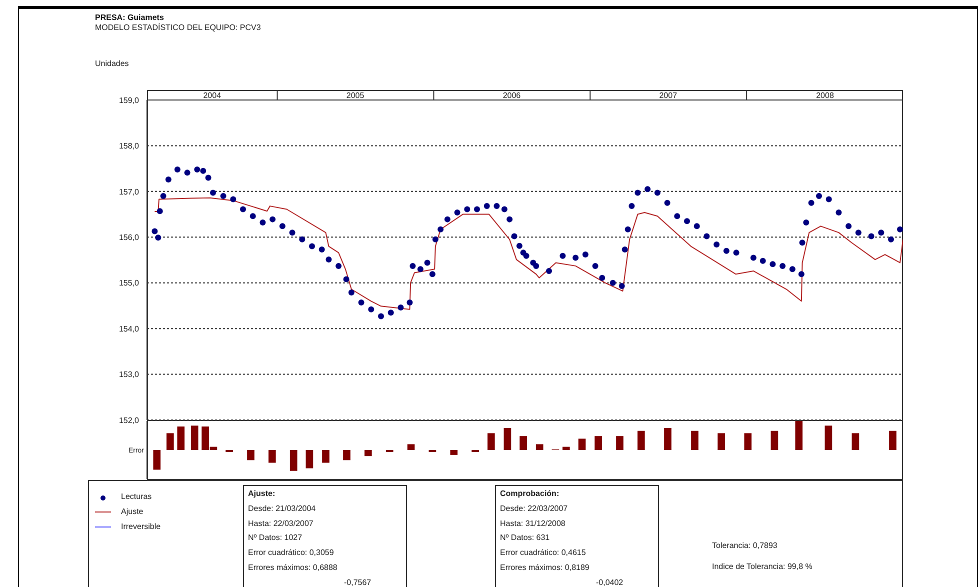  What do you see at coordinates (825, 95) in the screenshot?
I see `x-tick-label: 2008` at bounding box center [825, 95].